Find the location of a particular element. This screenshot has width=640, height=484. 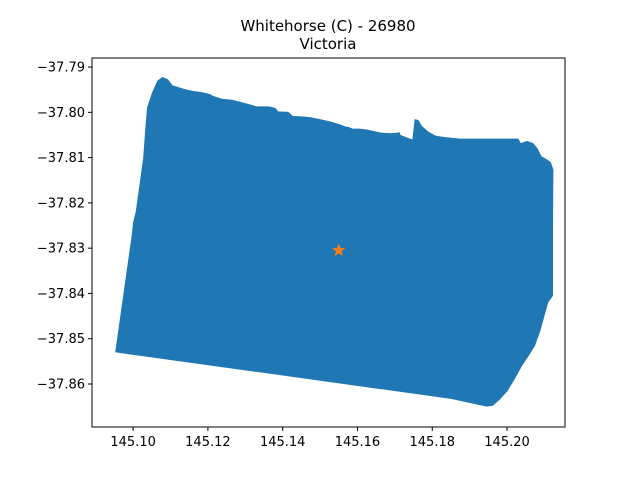

y-tick-label: −37.79 is located at coordinates (61, 68).